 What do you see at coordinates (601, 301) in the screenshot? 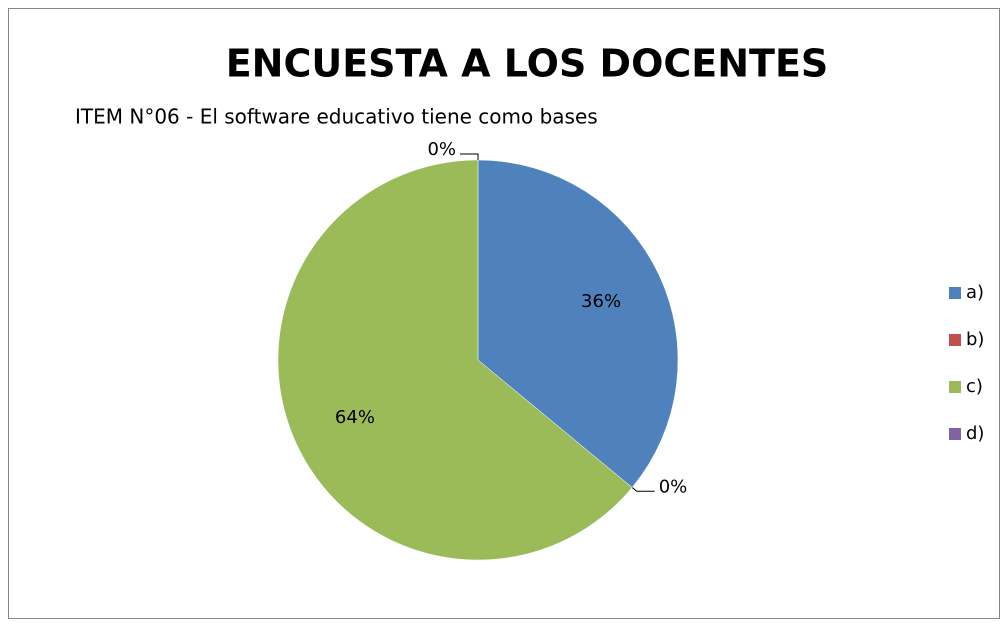
I see `data-label: 36%` at bounding box center [601, 301].